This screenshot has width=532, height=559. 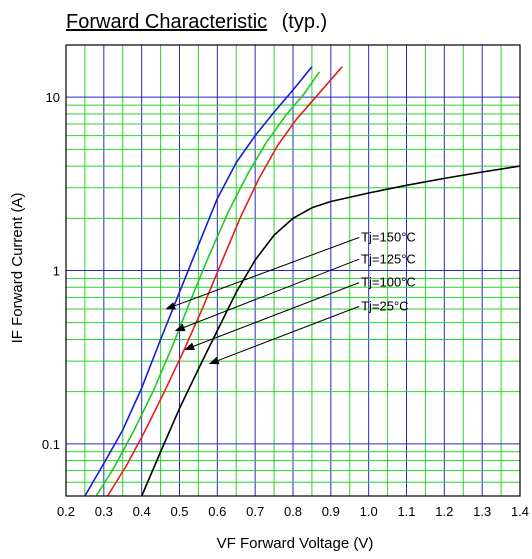 I want to click on annotation-label: Tj=100°C, so click(x=388, y=282).